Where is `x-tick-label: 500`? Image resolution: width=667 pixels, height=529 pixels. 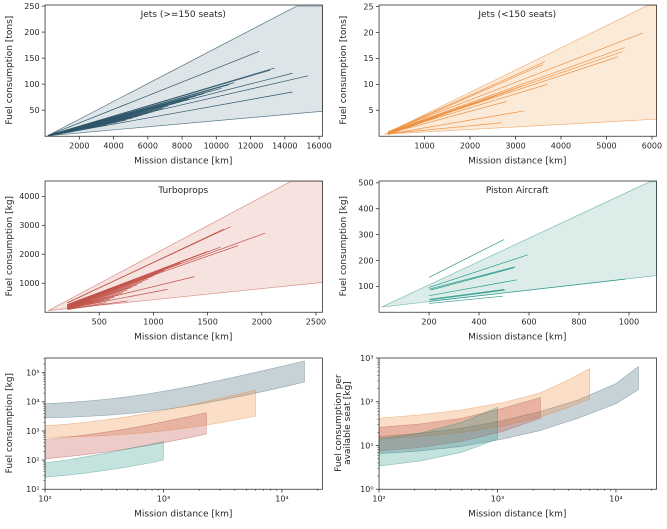 x-tick-label: 500 is located at coordinates (99, 322).